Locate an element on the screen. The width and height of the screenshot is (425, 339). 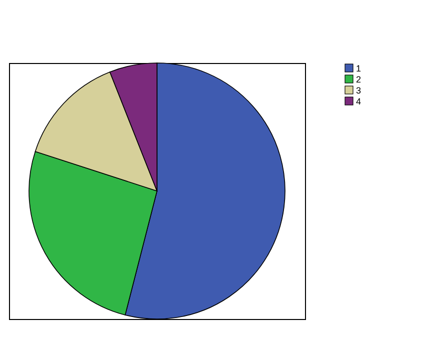
legend-label: 4 is located at coordinates (359, 101).